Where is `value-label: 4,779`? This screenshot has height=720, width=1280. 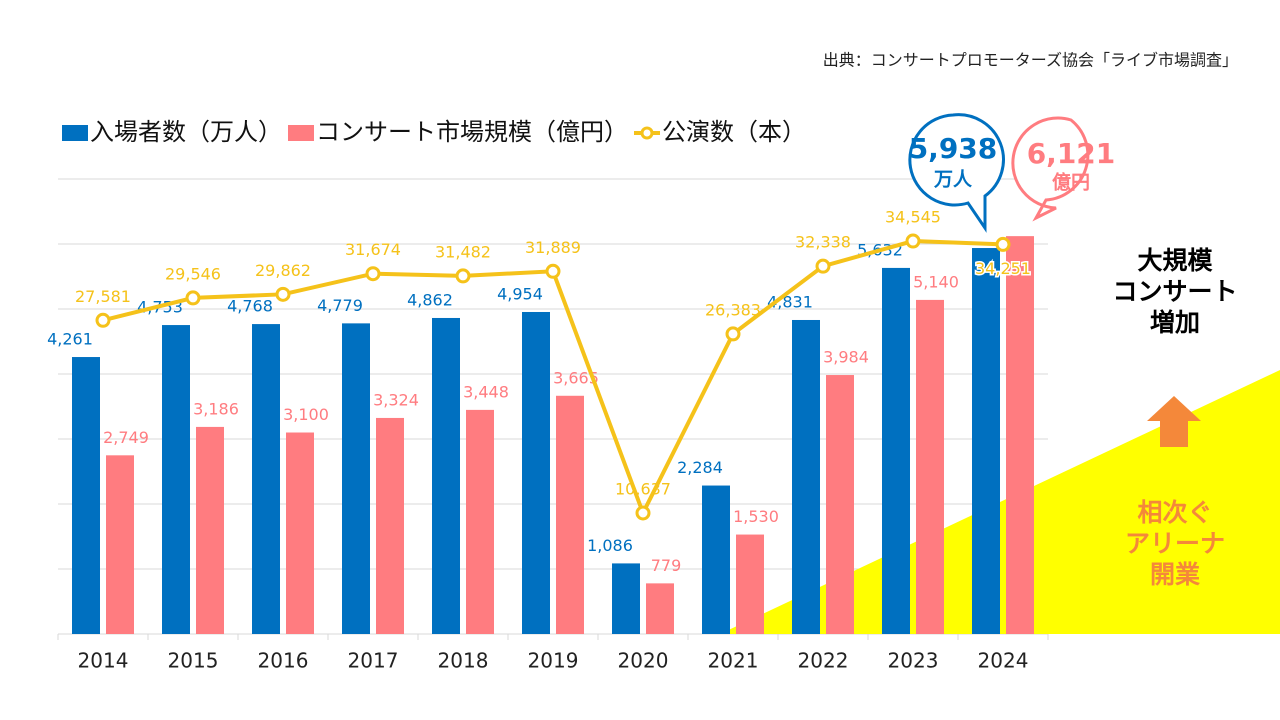
value-label: 4,779 is located at coordinates (340, 305).